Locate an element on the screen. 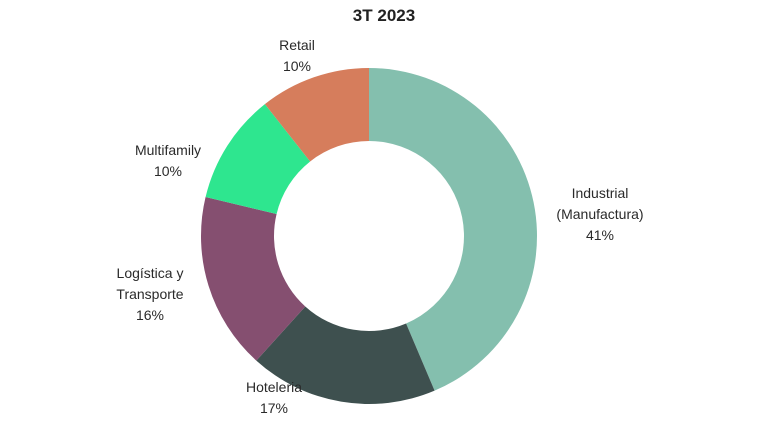 The width and height of the screenshot is (768, 433). slice-label-2: Logística y Transporte 16% is located at coordinates (149, 294).